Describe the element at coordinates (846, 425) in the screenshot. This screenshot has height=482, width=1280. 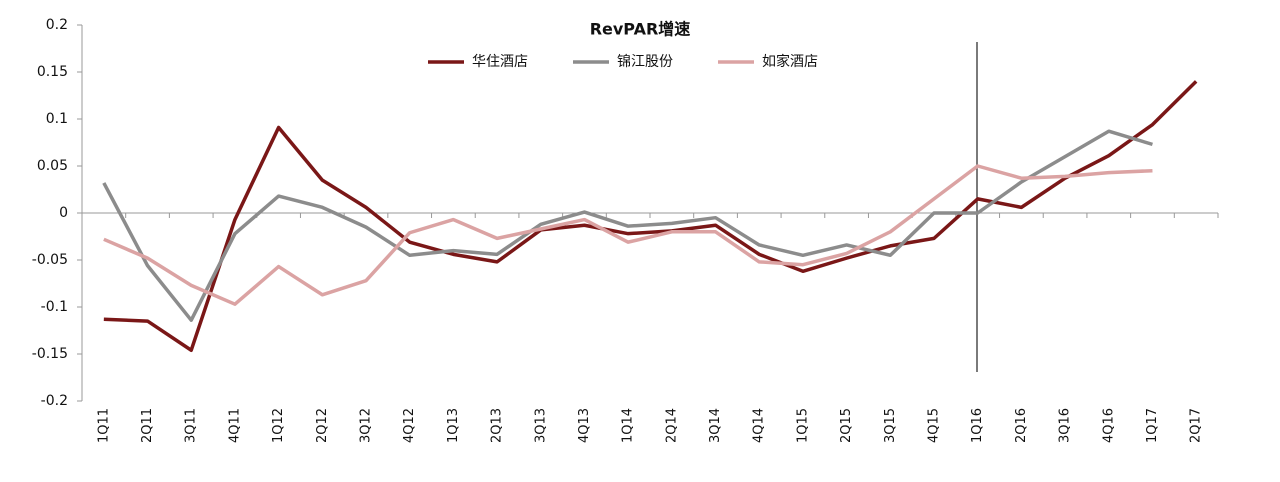
I see `x-tick-label: 2Q15` at that location.